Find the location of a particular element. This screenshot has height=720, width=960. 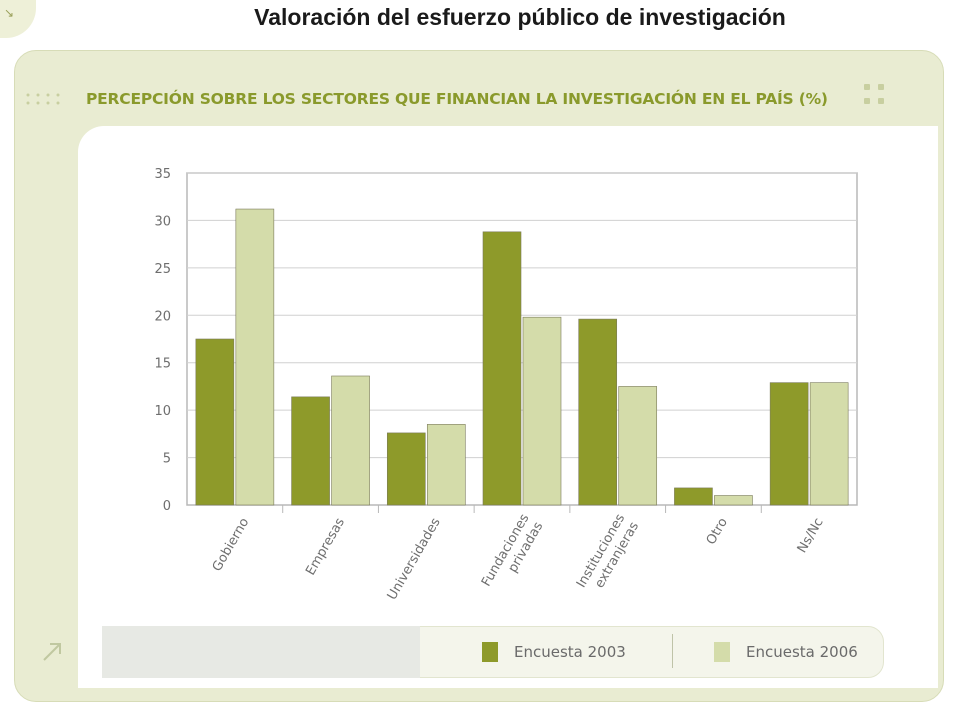

legend-item-2003: Encuesta 2003 is located at coordinates (554, 652).